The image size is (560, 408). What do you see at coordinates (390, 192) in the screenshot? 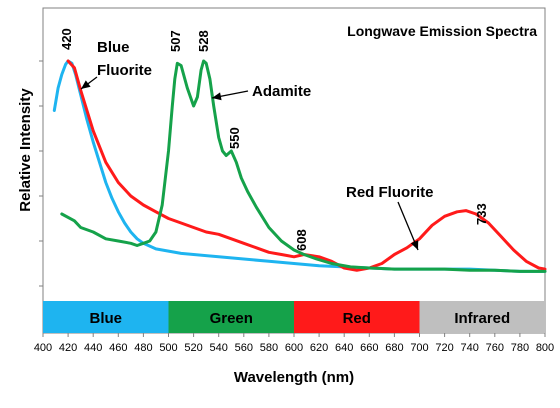
I see `series-label: Red Fluorite` at bounding box center [390, 192].